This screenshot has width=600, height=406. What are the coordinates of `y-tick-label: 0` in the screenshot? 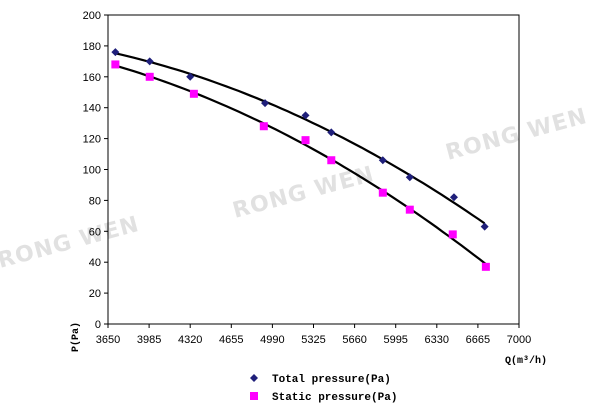 It's located at (98, 325).